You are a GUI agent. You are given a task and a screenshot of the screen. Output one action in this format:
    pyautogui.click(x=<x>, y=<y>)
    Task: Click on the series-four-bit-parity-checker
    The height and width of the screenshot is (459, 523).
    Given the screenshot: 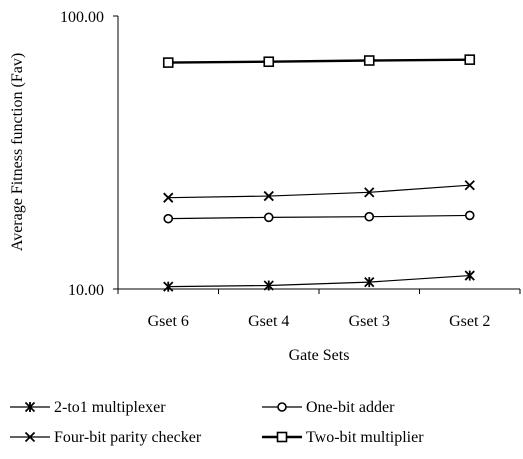 What is the action you would take?
    pyautogui.click(x=319, y=191)
    